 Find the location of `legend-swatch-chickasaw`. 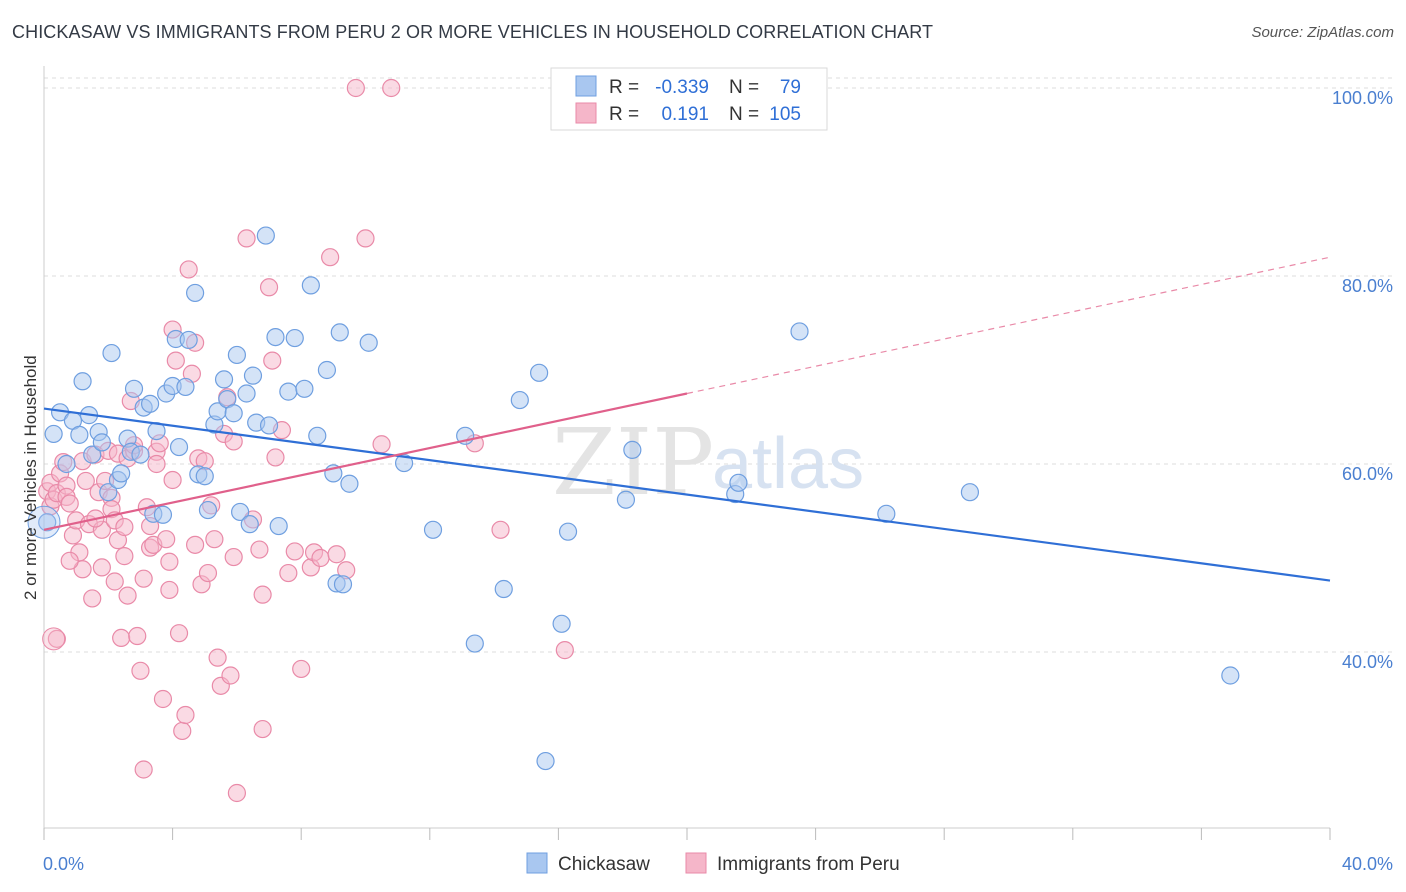

legend-swatch-chickasaw is located at coordinates (586, 86).